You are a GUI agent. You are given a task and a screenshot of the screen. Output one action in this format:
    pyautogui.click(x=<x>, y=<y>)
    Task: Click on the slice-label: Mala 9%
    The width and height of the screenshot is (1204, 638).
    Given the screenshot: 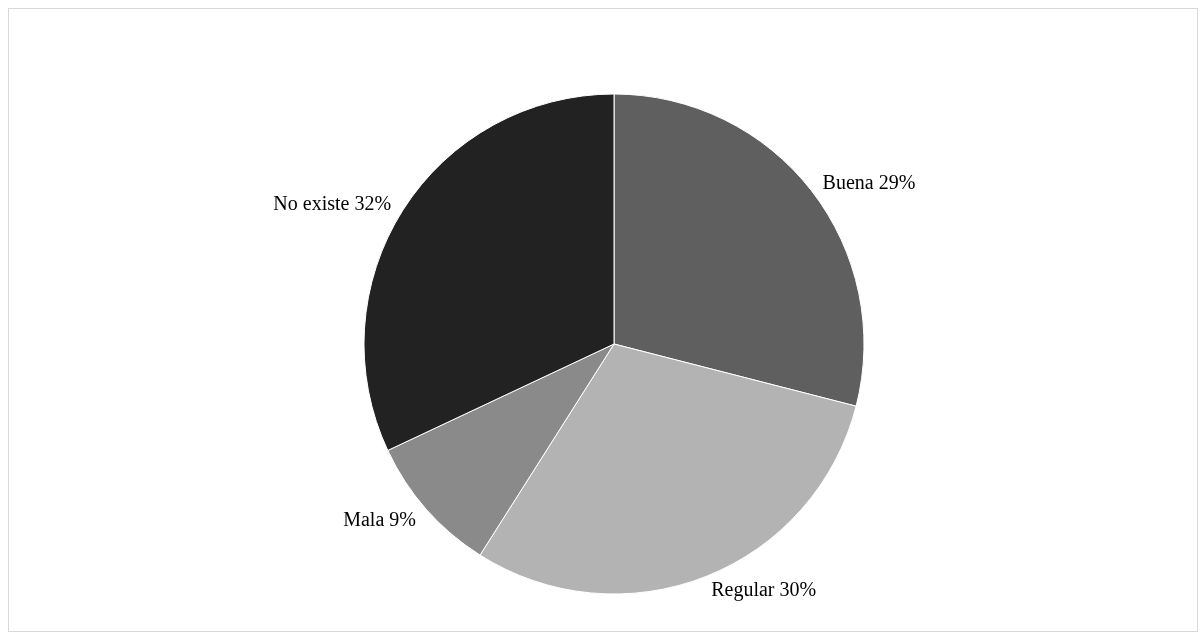 What is the action you would take?
    pyautogui.click(x=379, y=518)
    